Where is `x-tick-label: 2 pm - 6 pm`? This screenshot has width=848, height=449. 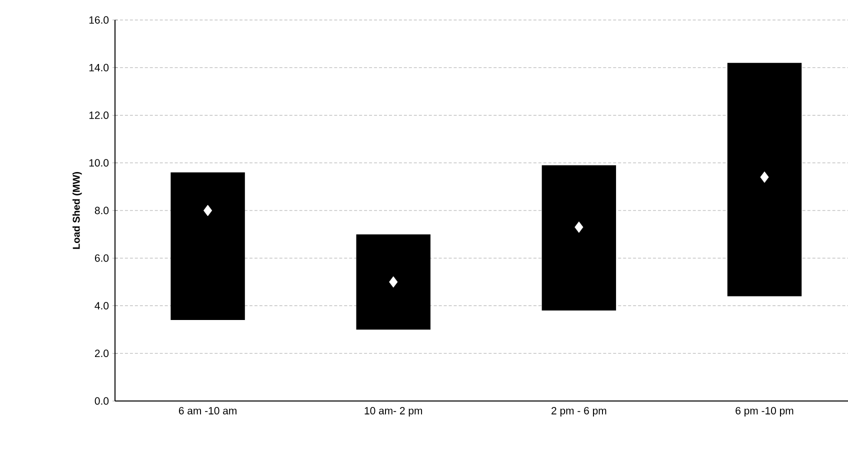 x-tick-label: 2 pm - 6 pm is located at coordinates (579, 411).